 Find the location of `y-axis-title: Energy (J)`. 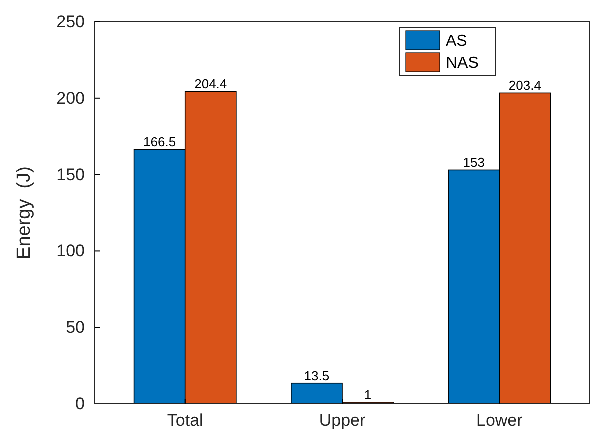

y-axis-title: Energy (J) is located at coordinates (24, 213).